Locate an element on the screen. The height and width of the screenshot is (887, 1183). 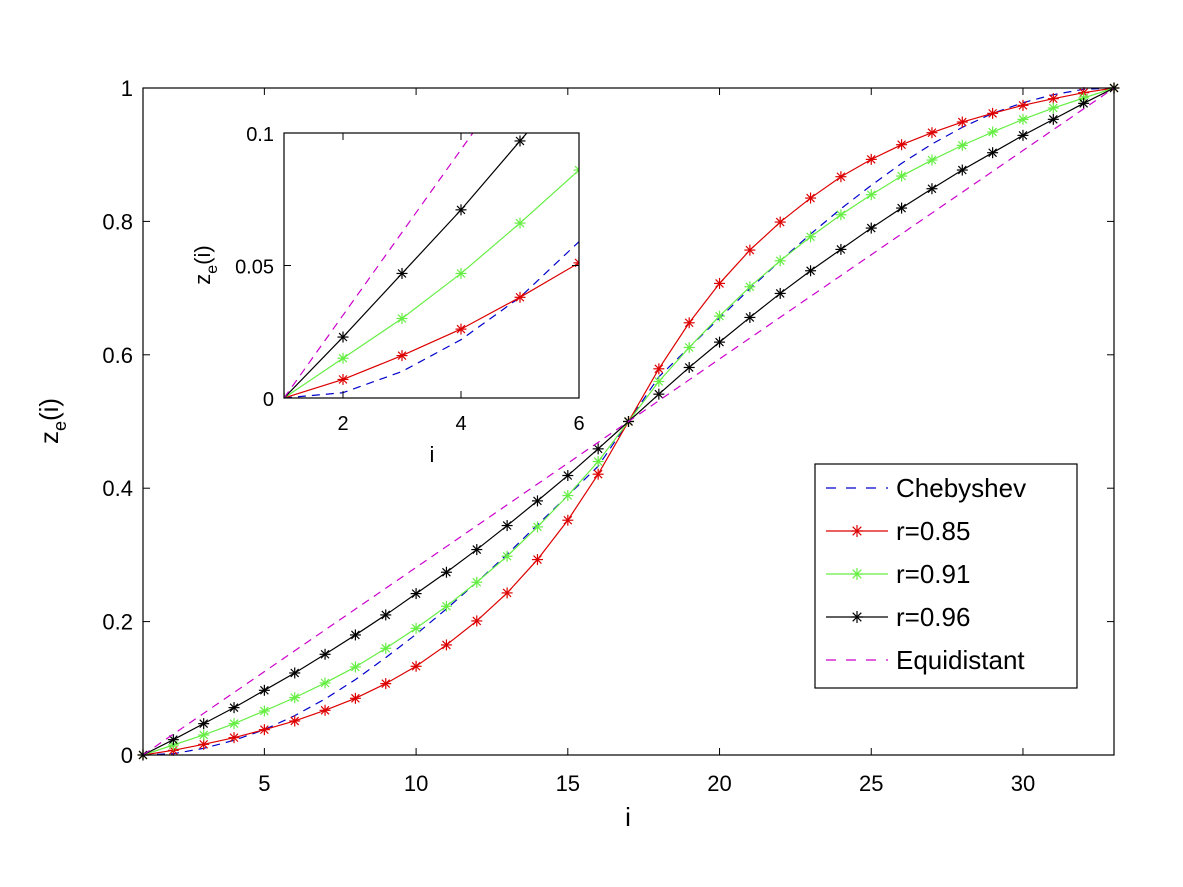
main-y-axis-label-tail: (i) is located at coordinates (49, 409).